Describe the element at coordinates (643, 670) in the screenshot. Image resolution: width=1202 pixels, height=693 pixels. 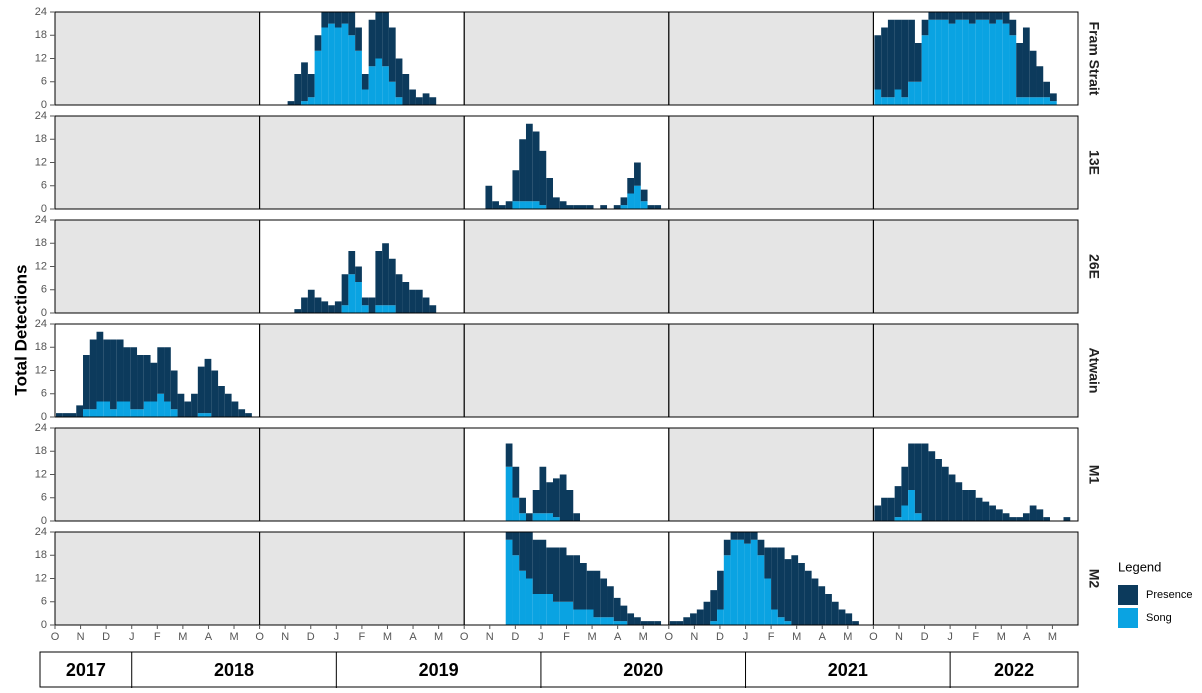
I see `year-label: 2020` at that location.